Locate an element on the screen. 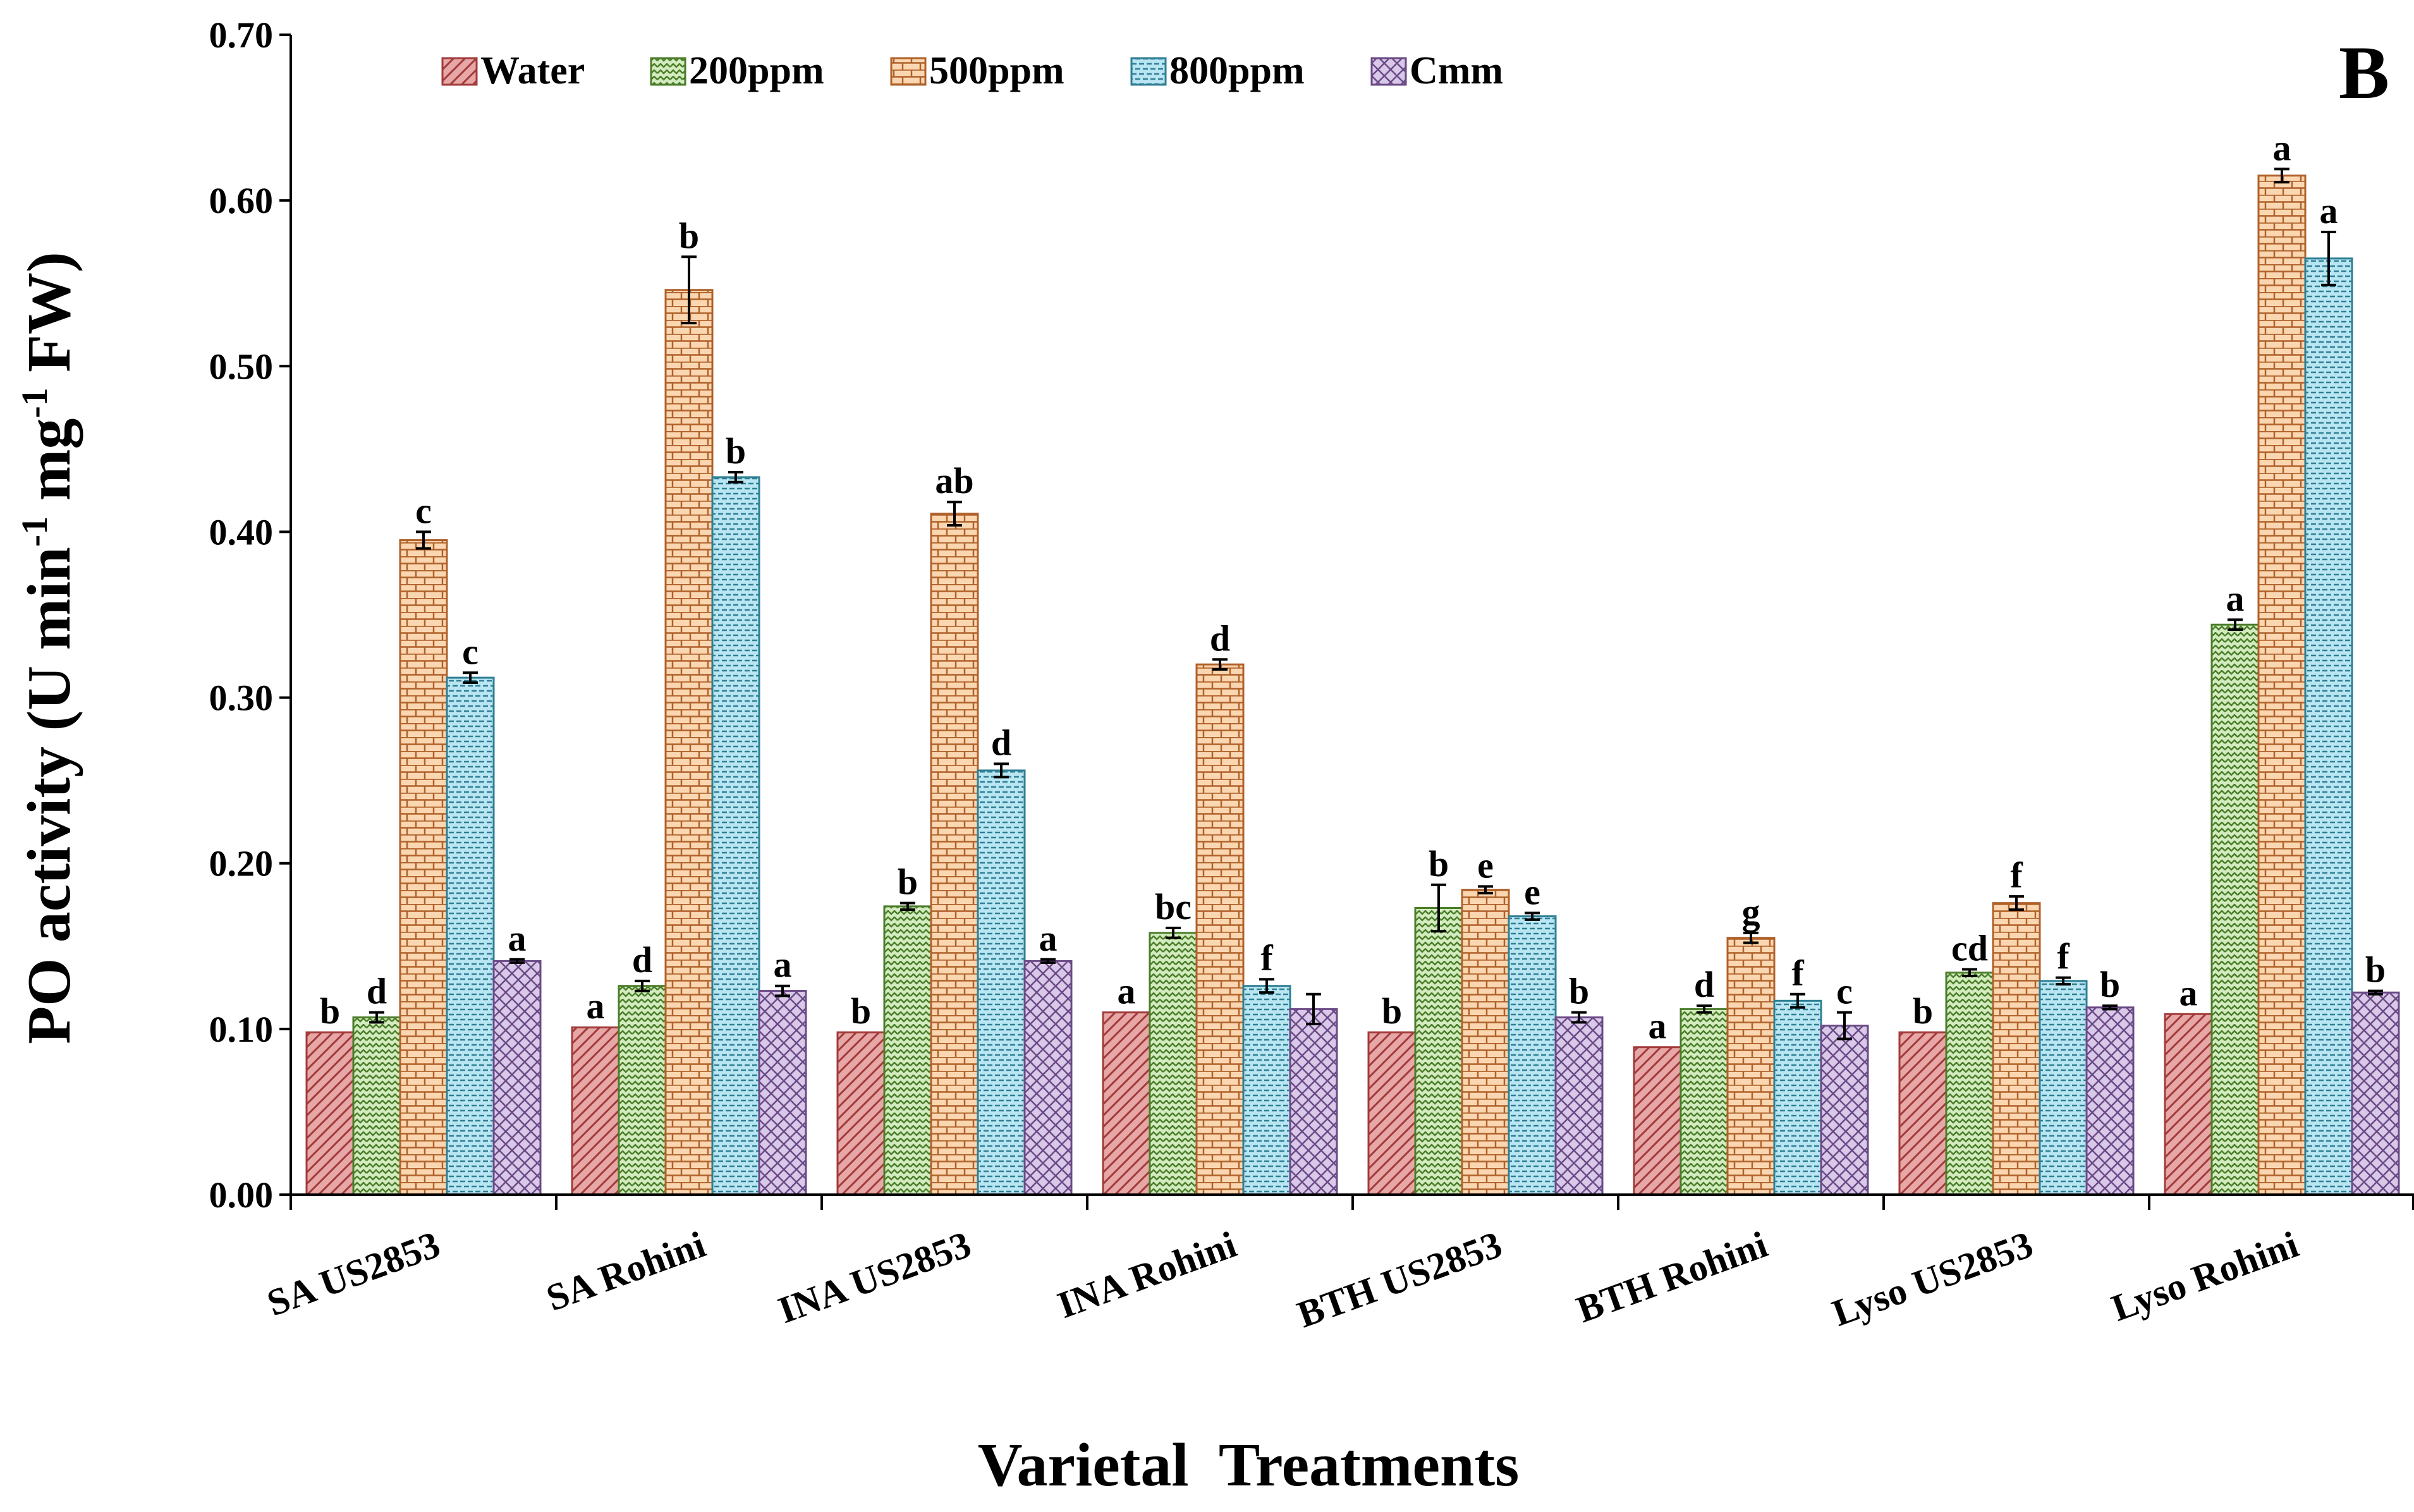  legend-item-cmm: Cmm is located at coordinates (1436, 70).